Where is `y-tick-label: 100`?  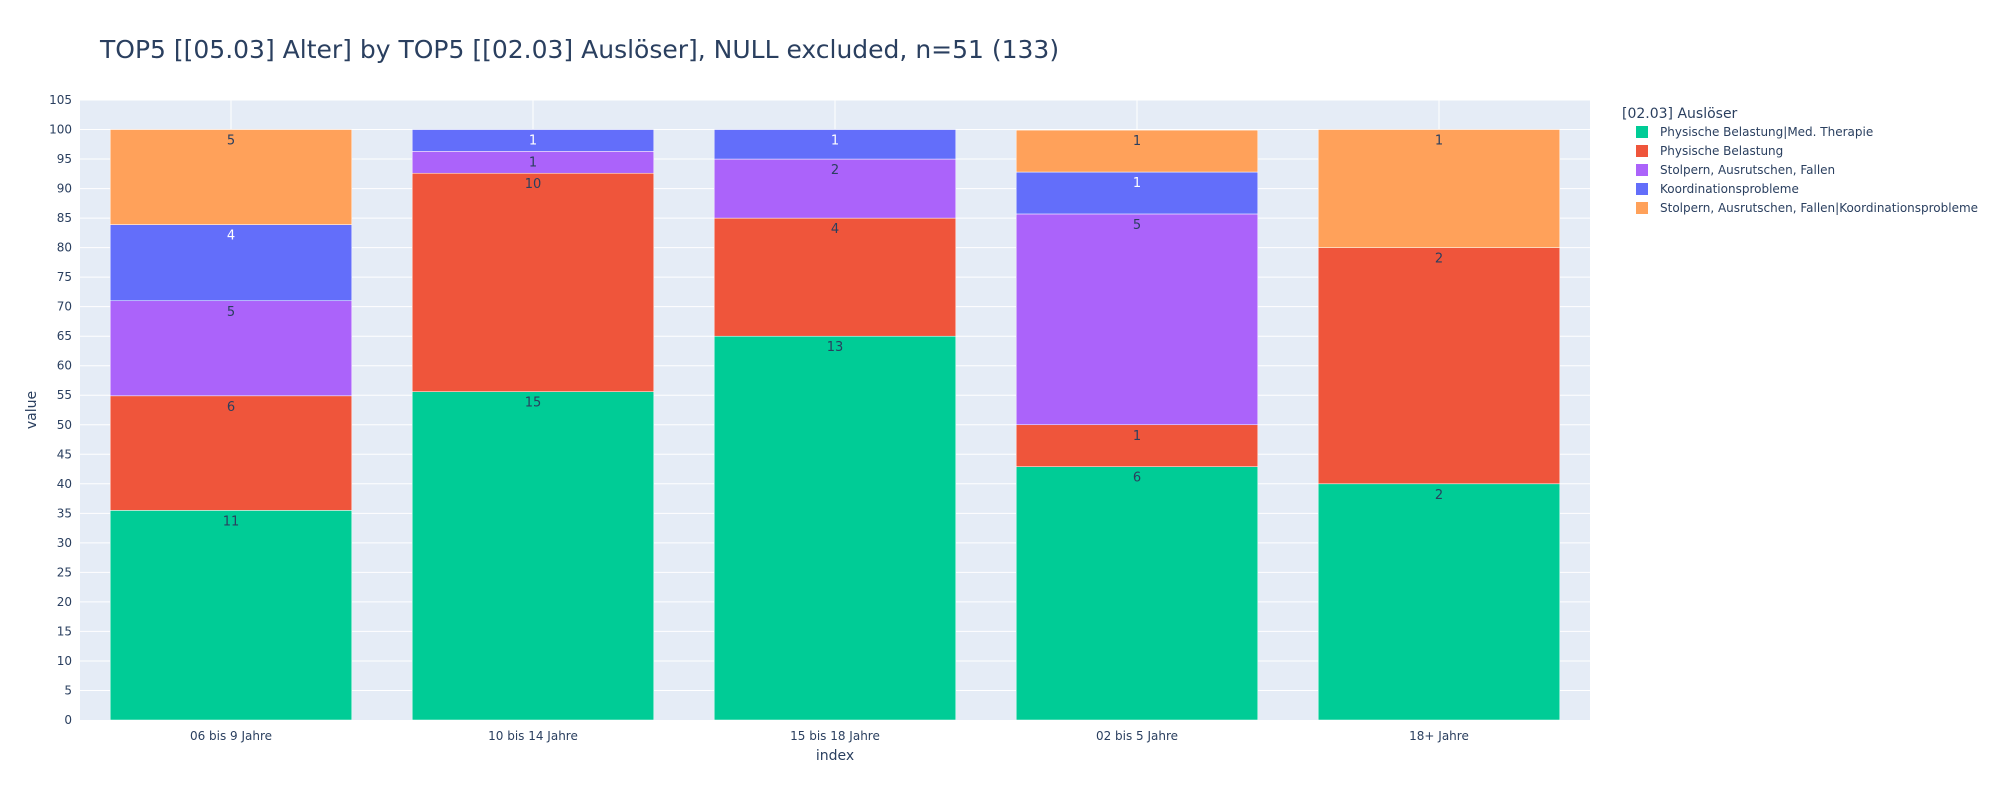 y-tick-label: 100 is located at coordinates (60, 130).